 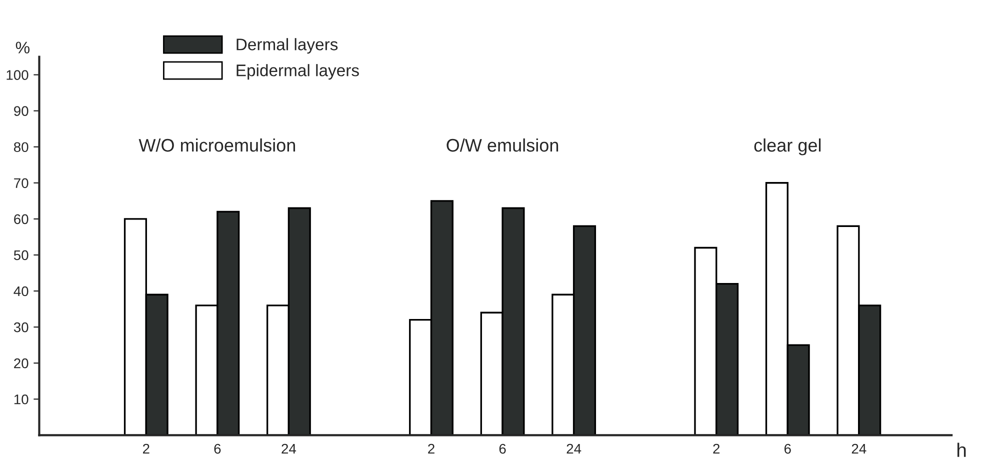 What do you see at coordinates (297, 72) in the screenshot?
I see `legend-label: Epidermal layers` at bounding box center [297, 72].